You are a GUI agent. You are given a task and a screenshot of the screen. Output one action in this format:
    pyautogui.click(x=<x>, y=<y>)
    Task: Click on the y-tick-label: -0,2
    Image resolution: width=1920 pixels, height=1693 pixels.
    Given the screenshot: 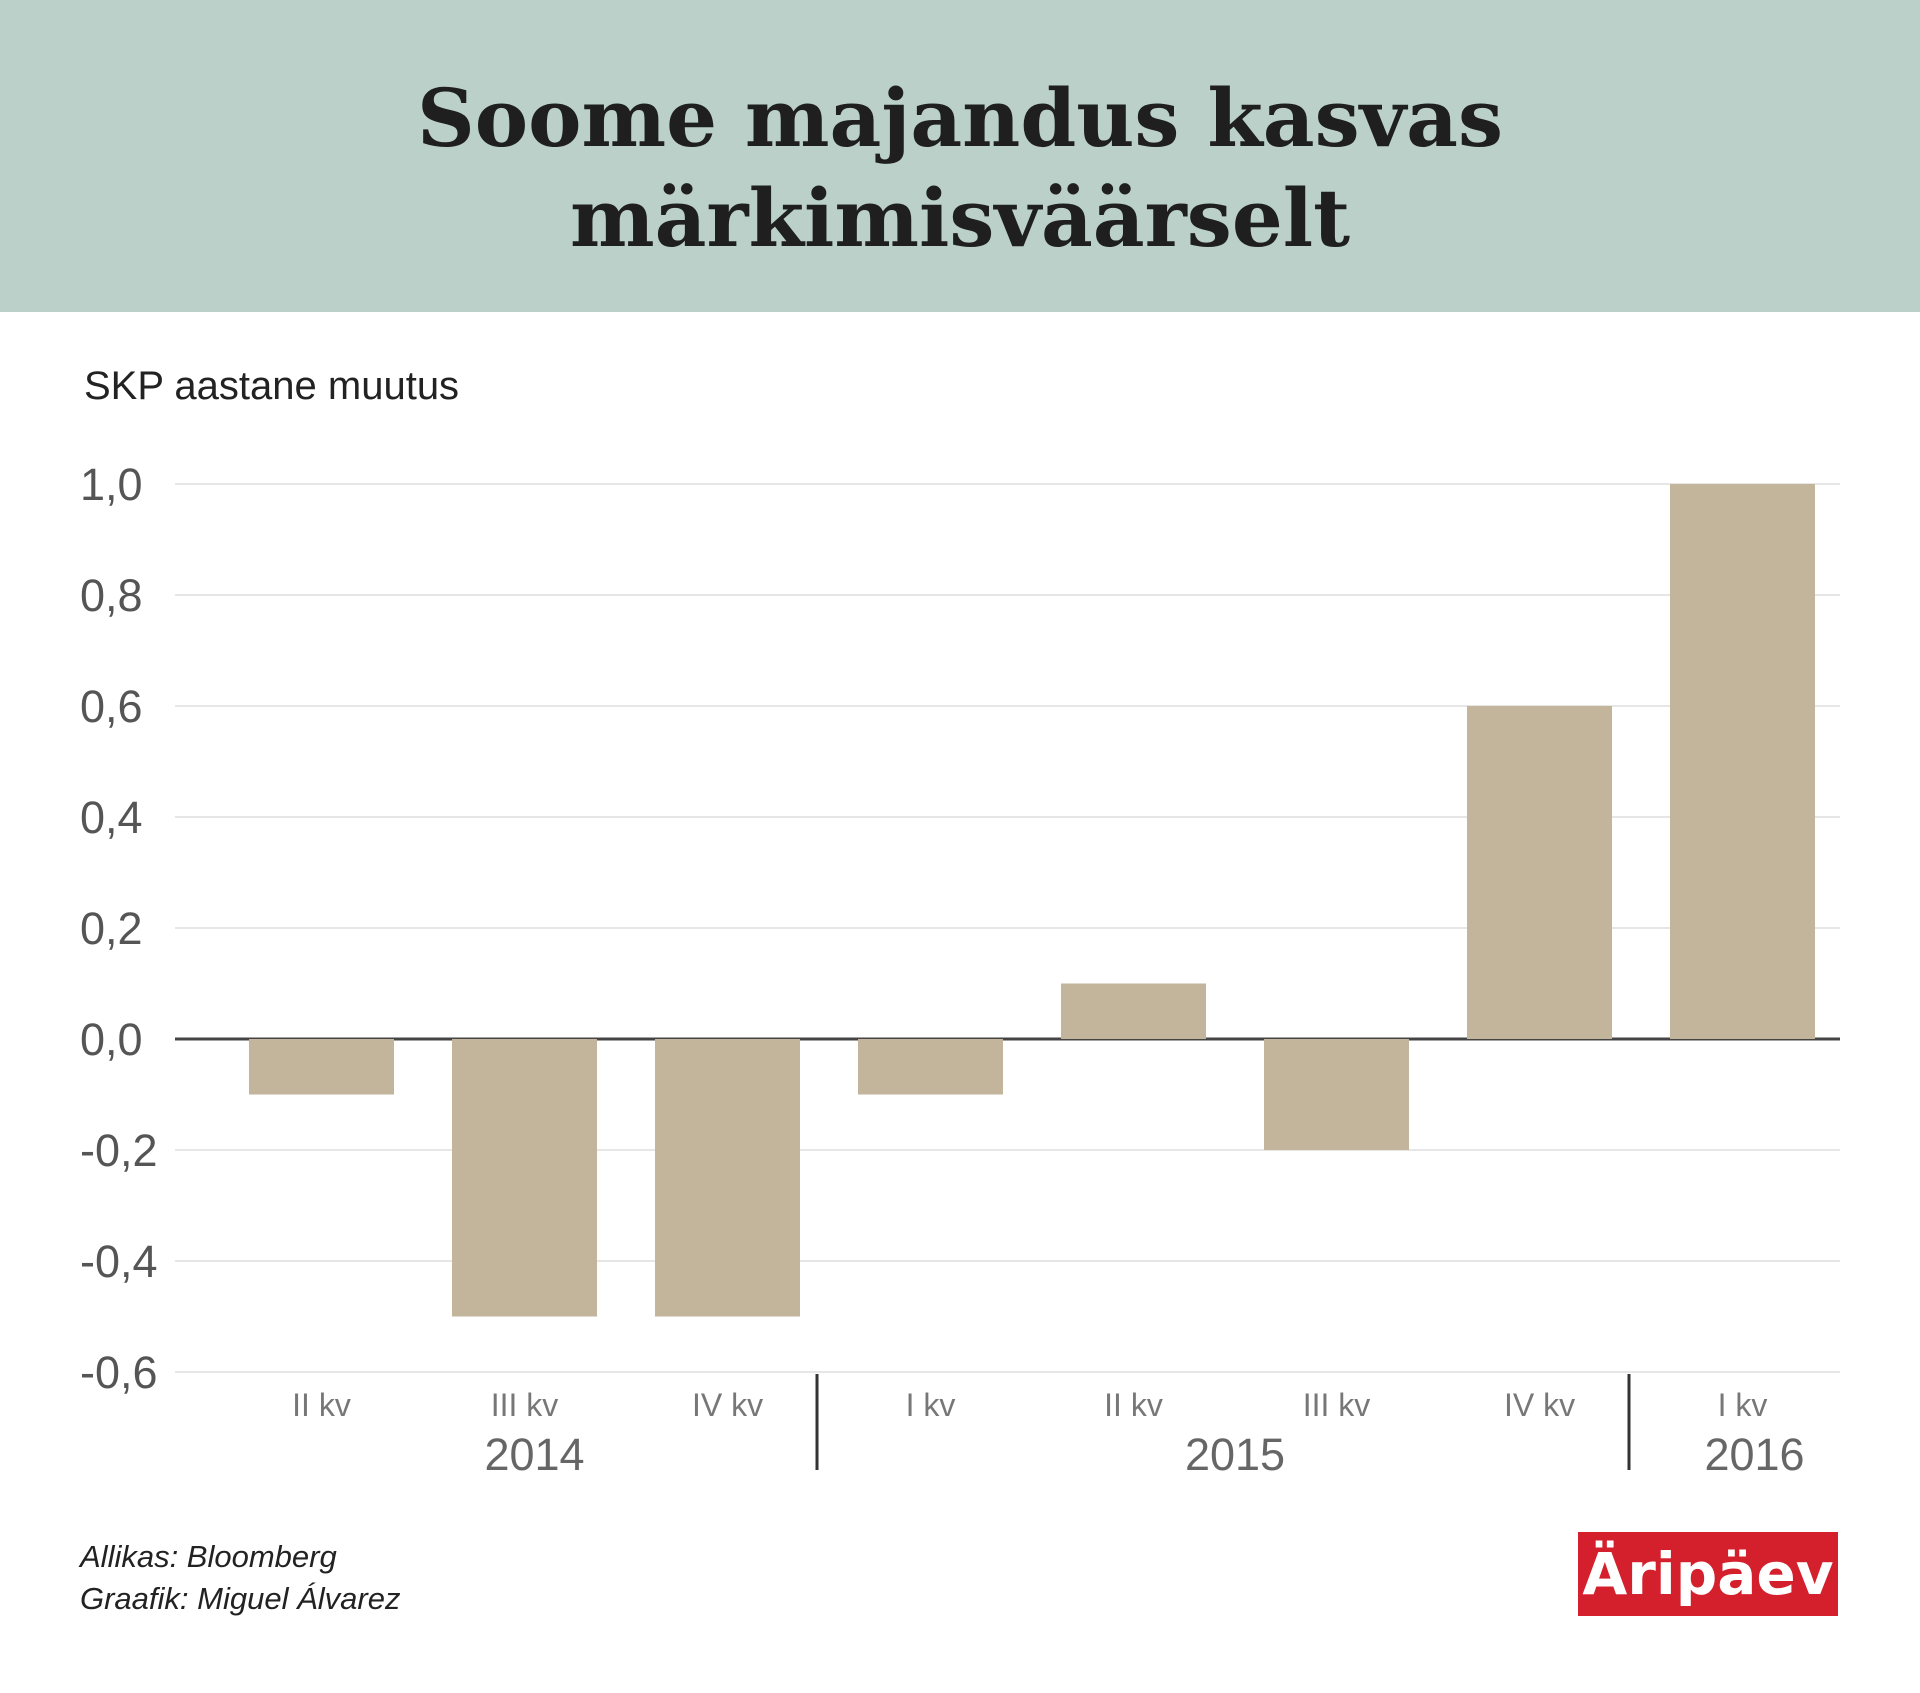 What is the action you would take?
    pyautogui.click(x=119, y=1150)
    